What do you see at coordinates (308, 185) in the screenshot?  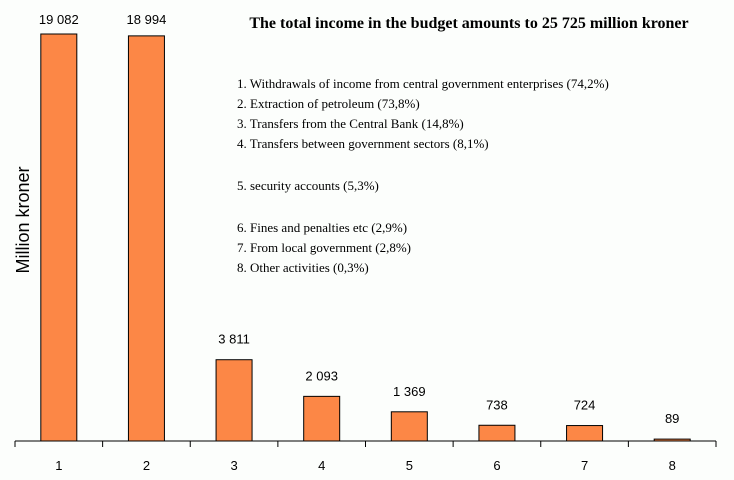 I see `legend-item: 5. security accounts (5,3%)` at bounding box center [308, 185].